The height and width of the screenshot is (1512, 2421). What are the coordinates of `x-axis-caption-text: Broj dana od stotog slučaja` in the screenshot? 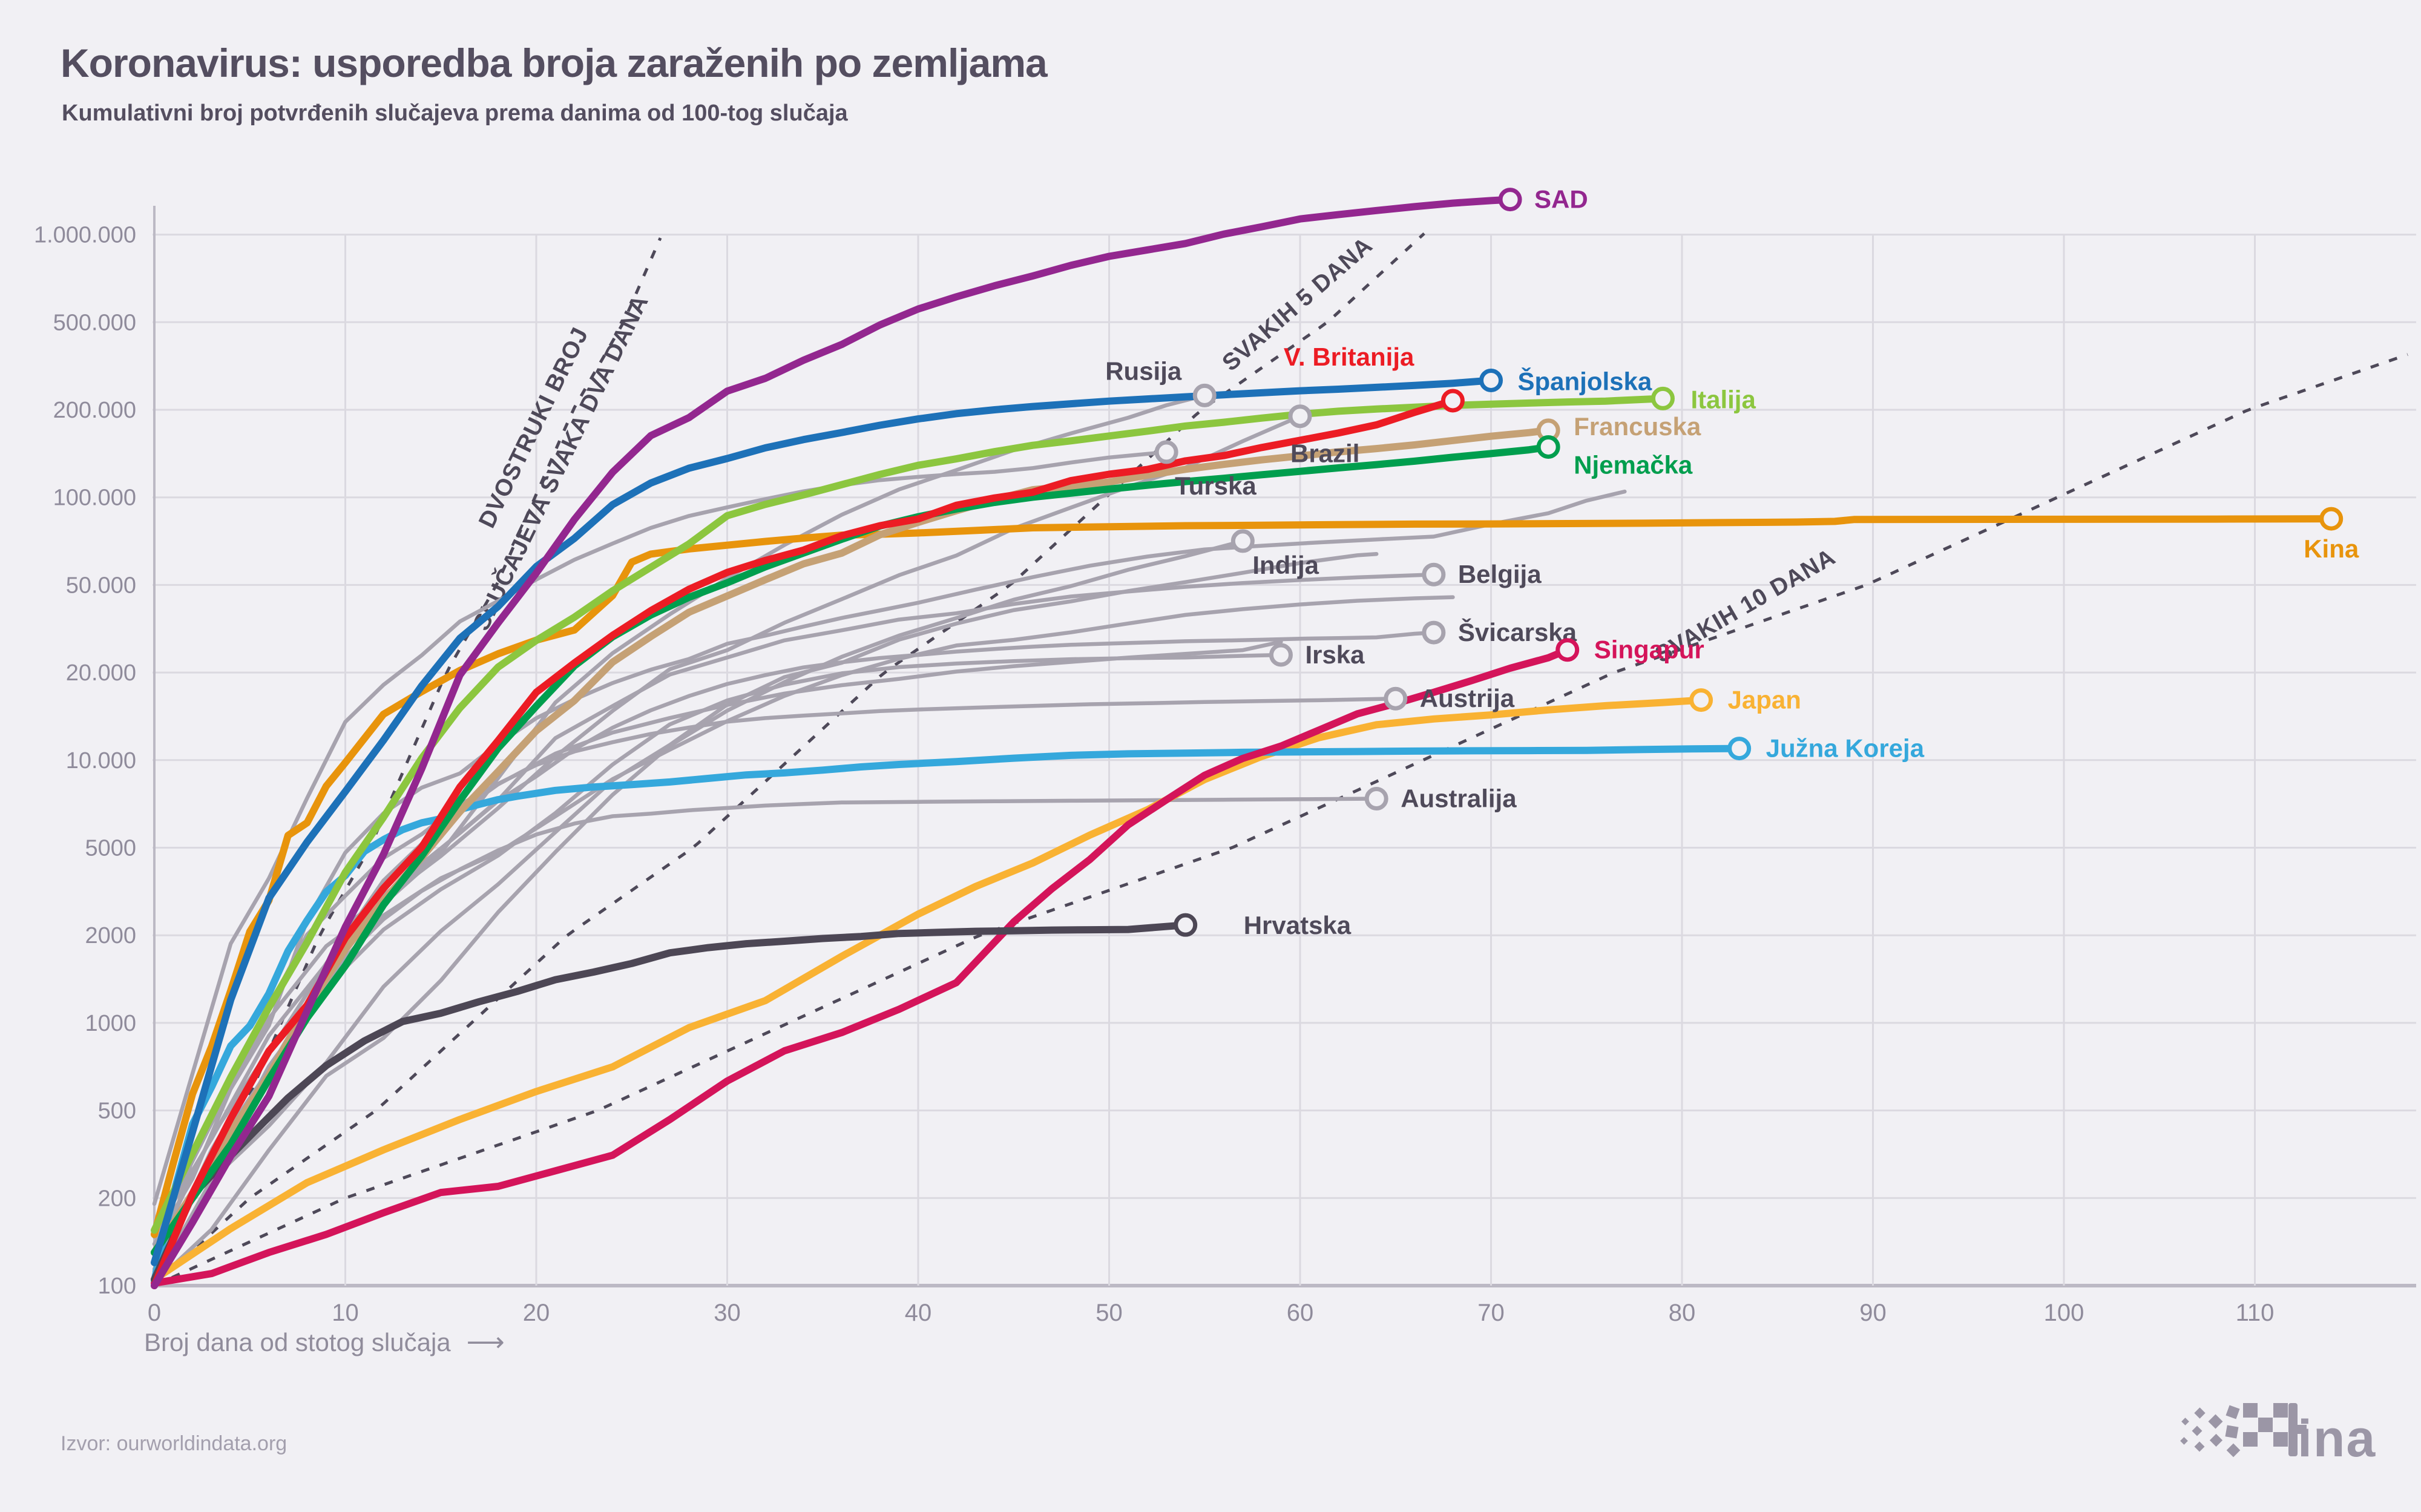 It's located at (297, 1342).